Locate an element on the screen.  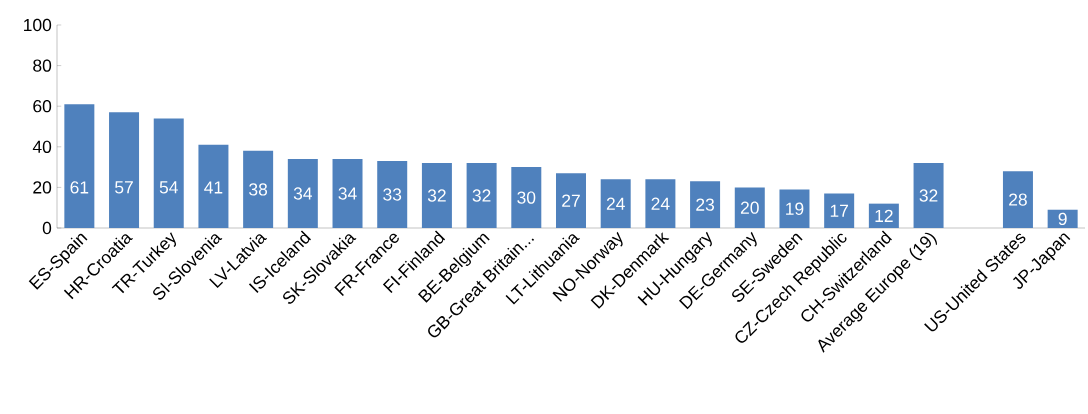
y-tick-label: 40 is located at coordinates (42, 146).